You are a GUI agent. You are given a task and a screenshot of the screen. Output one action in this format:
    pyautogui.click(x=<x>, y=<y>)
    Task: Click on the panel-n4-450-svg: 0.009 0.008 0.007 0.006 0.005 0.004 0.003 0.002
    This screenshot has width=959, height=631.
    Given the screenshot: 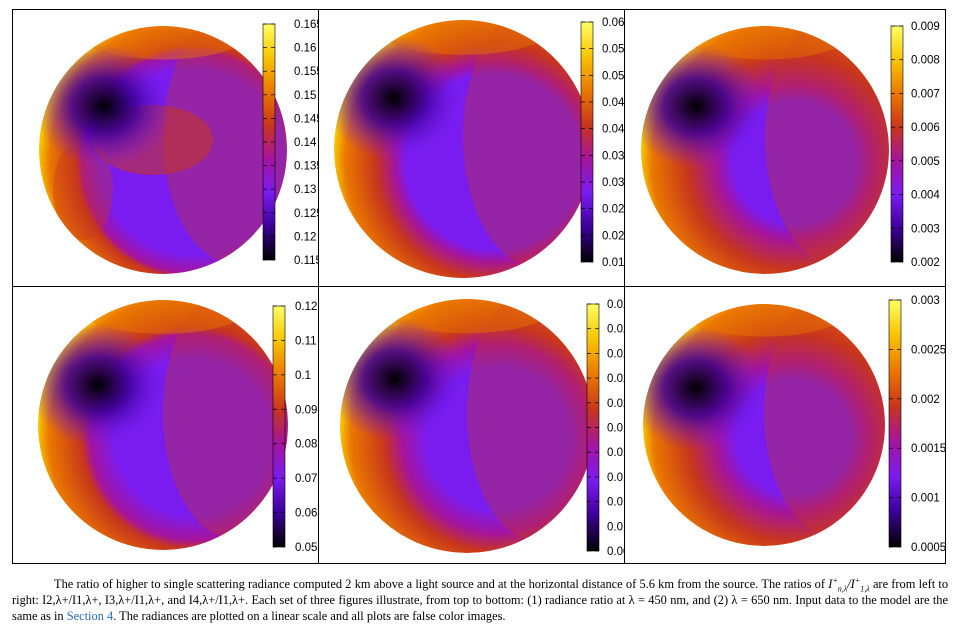 What is the action you would take?
    pyautogui.click(x=790, y=147)
    